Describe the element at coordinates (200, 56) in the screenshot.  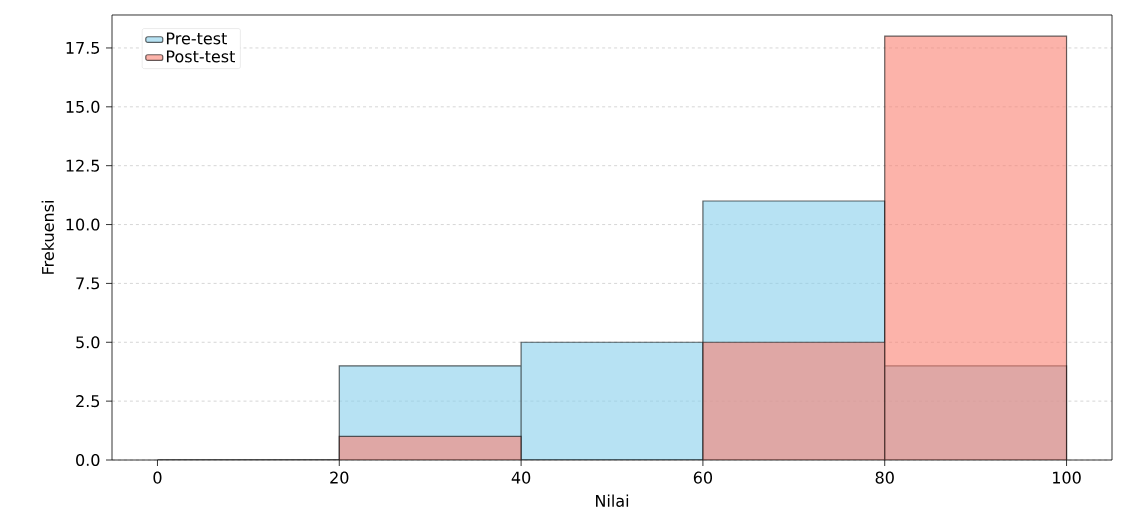
I see `legend-label: Post-test` at that location.